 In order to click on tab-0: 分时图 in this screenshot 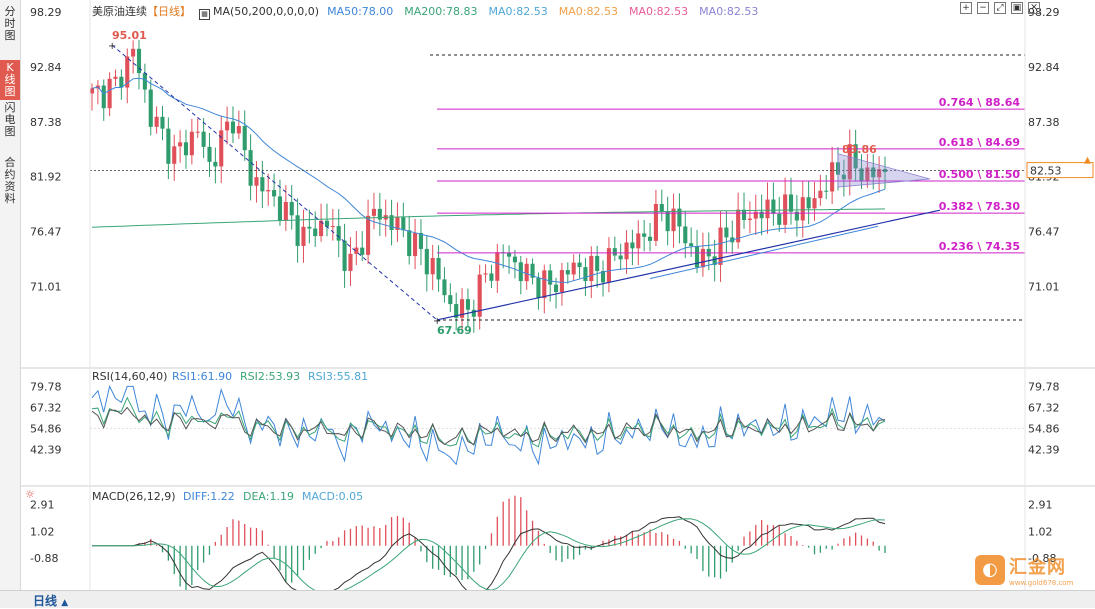, I will do `click(10, 23)`.